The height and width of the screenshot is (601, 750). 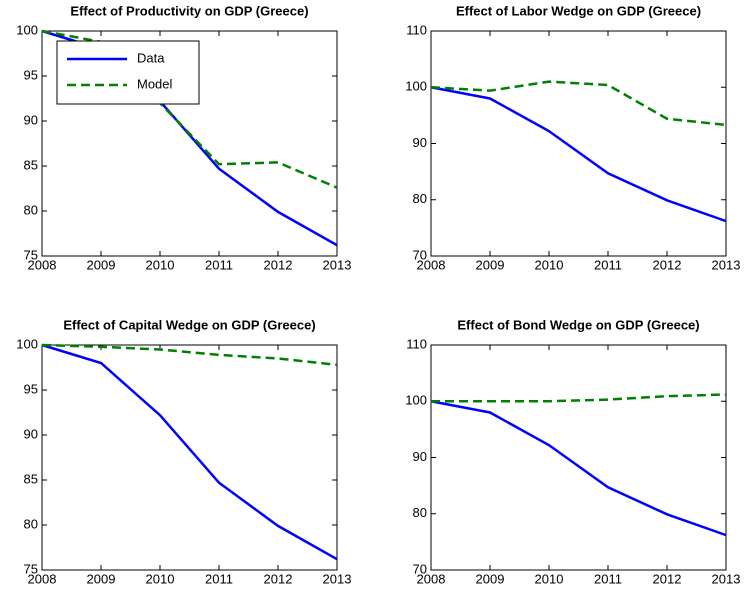 What do you see at coordinates (189, 10) in the screenshot?
I see `chart-title: Effect of Productivity on GDP (Greece)` at bounding box center [189, 10].